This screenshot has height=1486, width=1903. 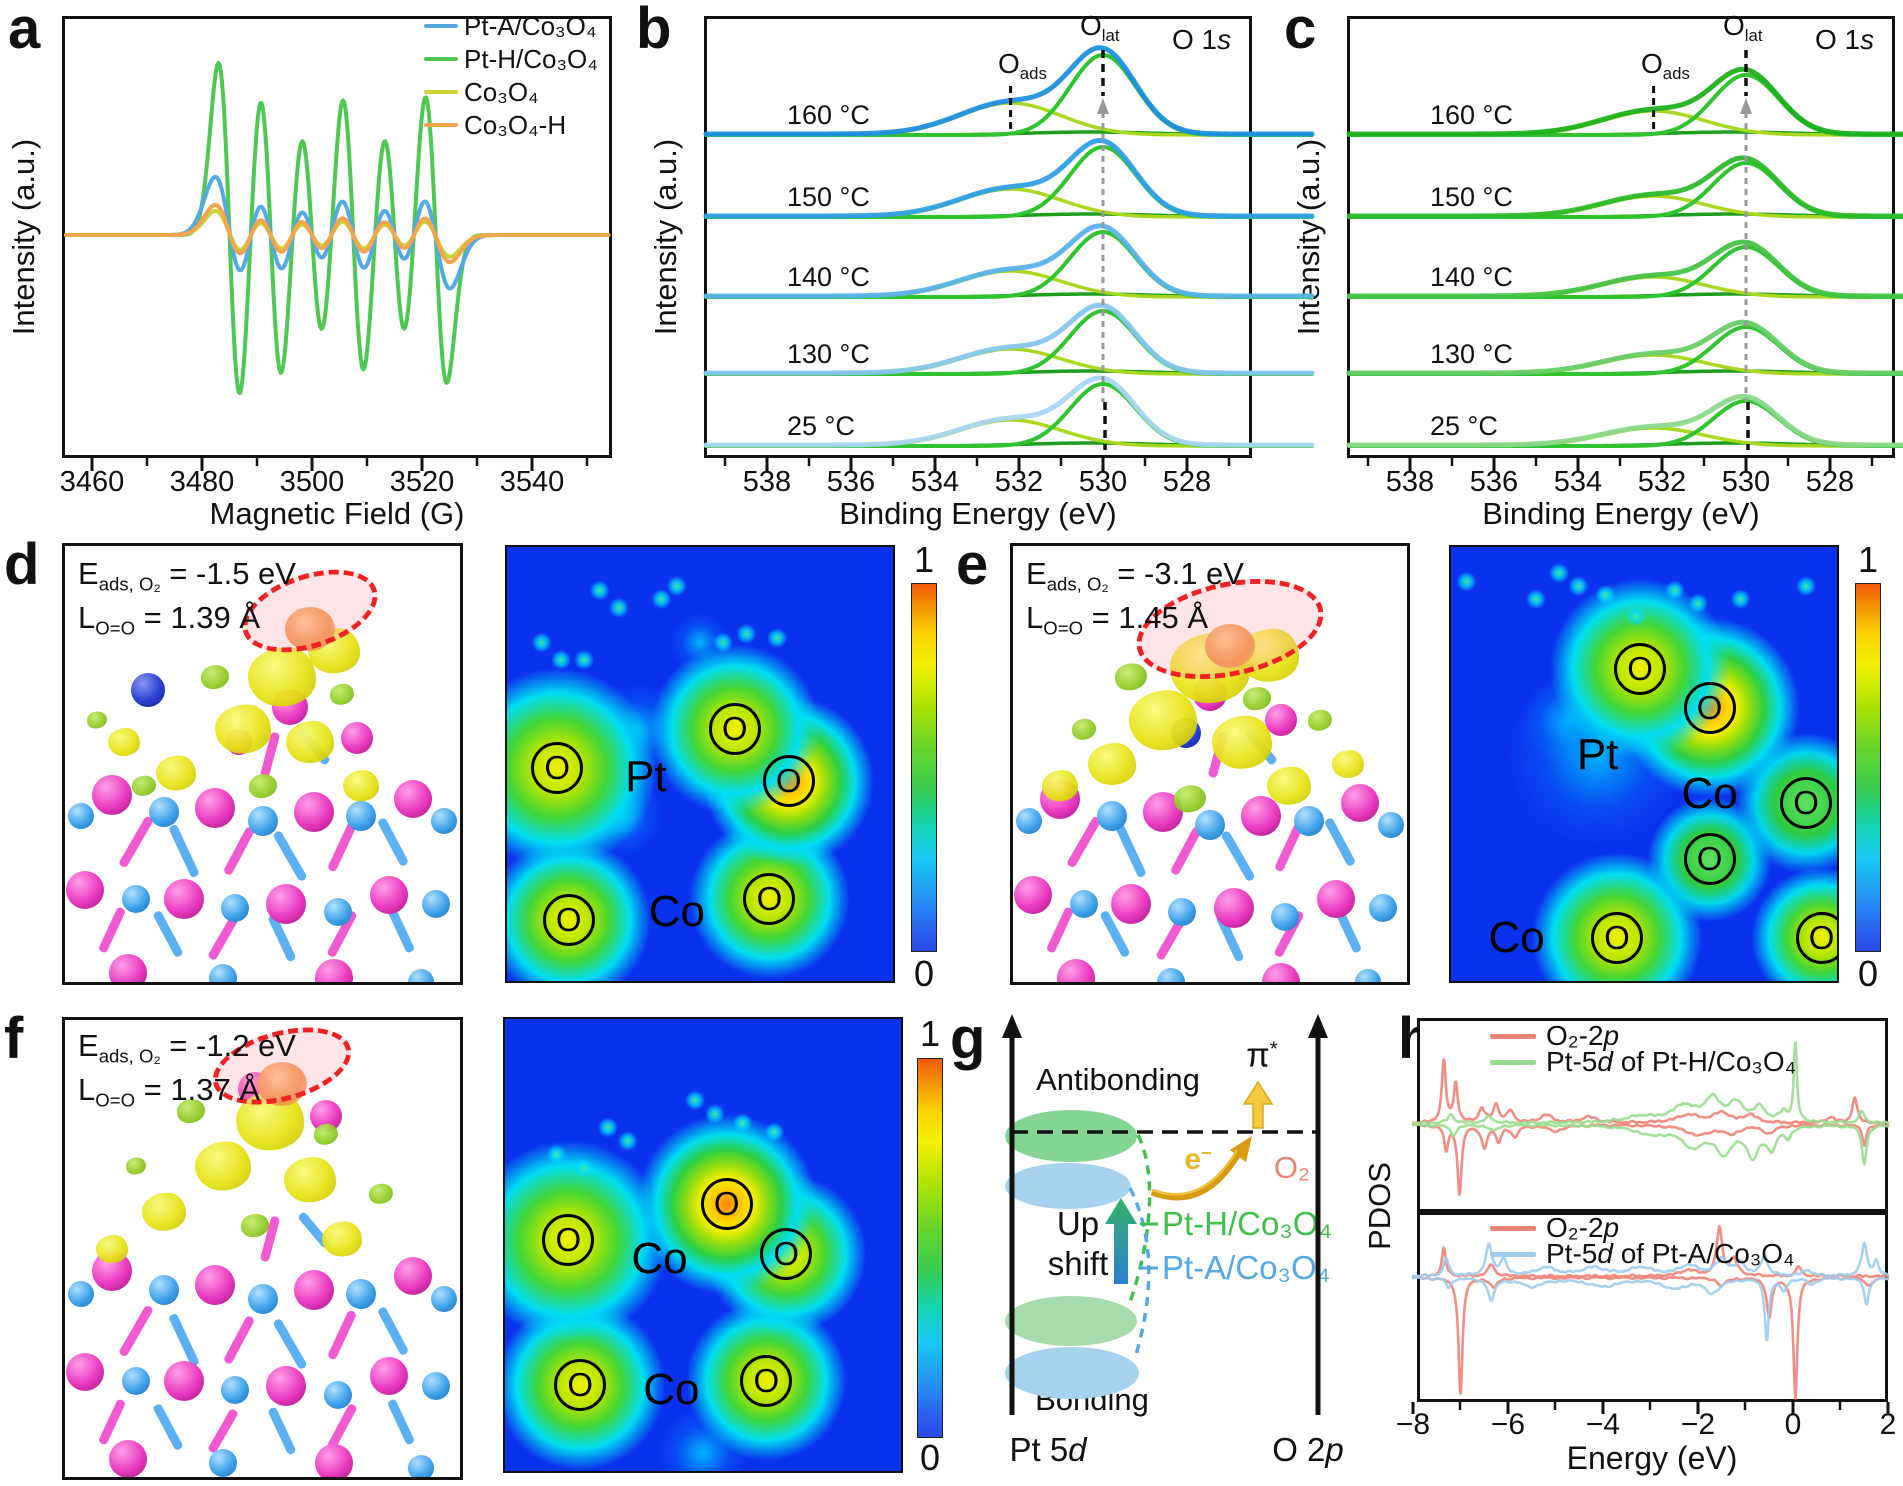 I want to click on bond-length-value: LO=O = 1.45 Å, so click(x=1117, y=619).